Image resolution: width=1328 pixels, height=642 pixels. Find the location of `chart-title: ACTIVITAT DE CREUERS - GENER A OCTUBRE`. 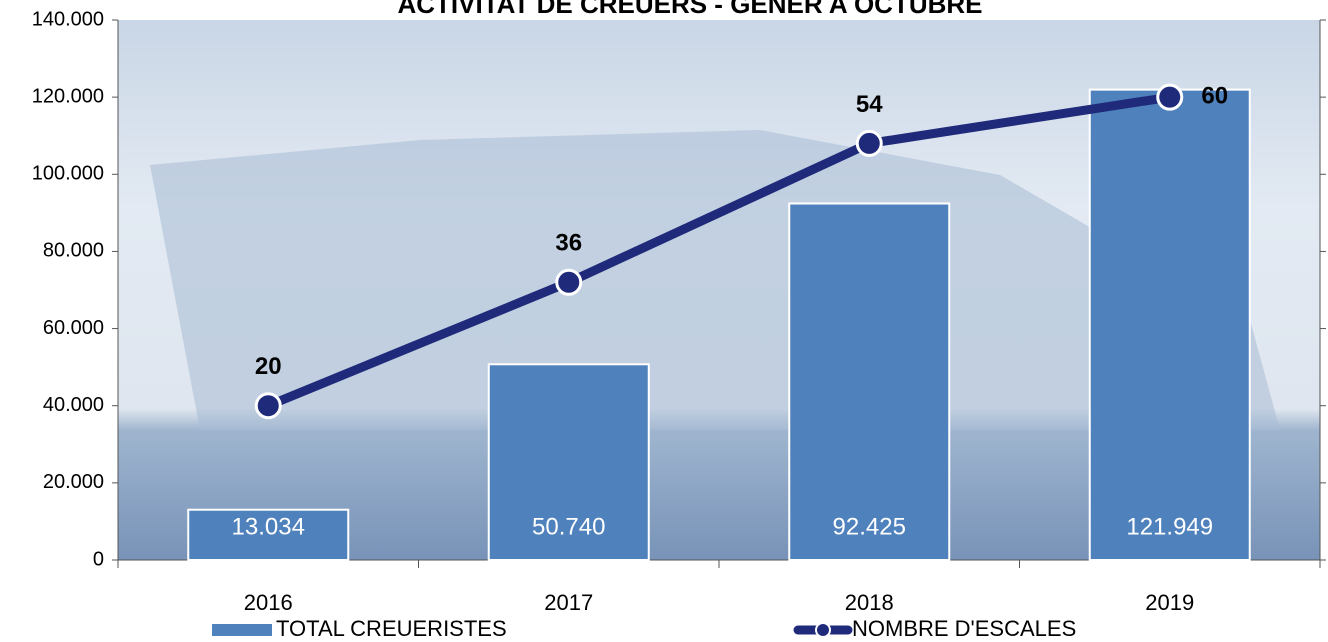

chart-title: ACTIVITAT DE CREUERS - GENER A OCTUBRE is located at coordinates (689, 9).